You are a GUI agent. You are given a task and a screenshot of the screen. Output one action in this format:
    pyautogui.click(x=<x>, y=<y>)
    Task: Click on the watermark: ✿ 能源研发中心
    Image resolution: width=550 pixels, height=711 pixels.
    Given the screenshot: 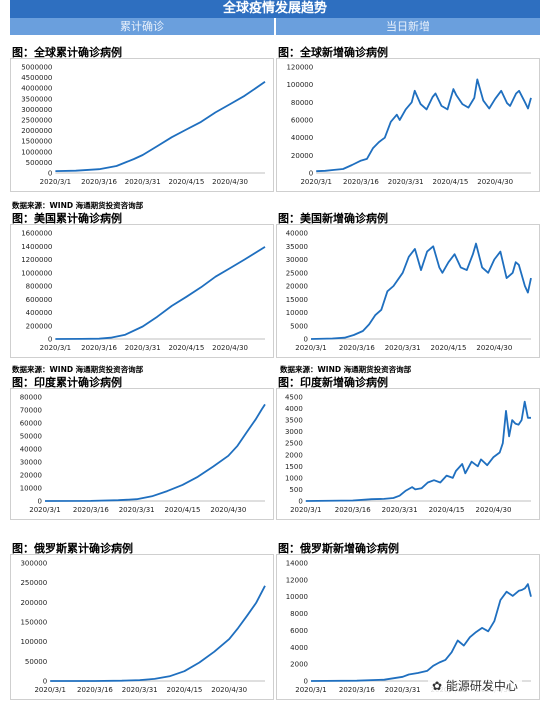 What is the action you would take?
    pyautogui.click(x=475, y=685)
    